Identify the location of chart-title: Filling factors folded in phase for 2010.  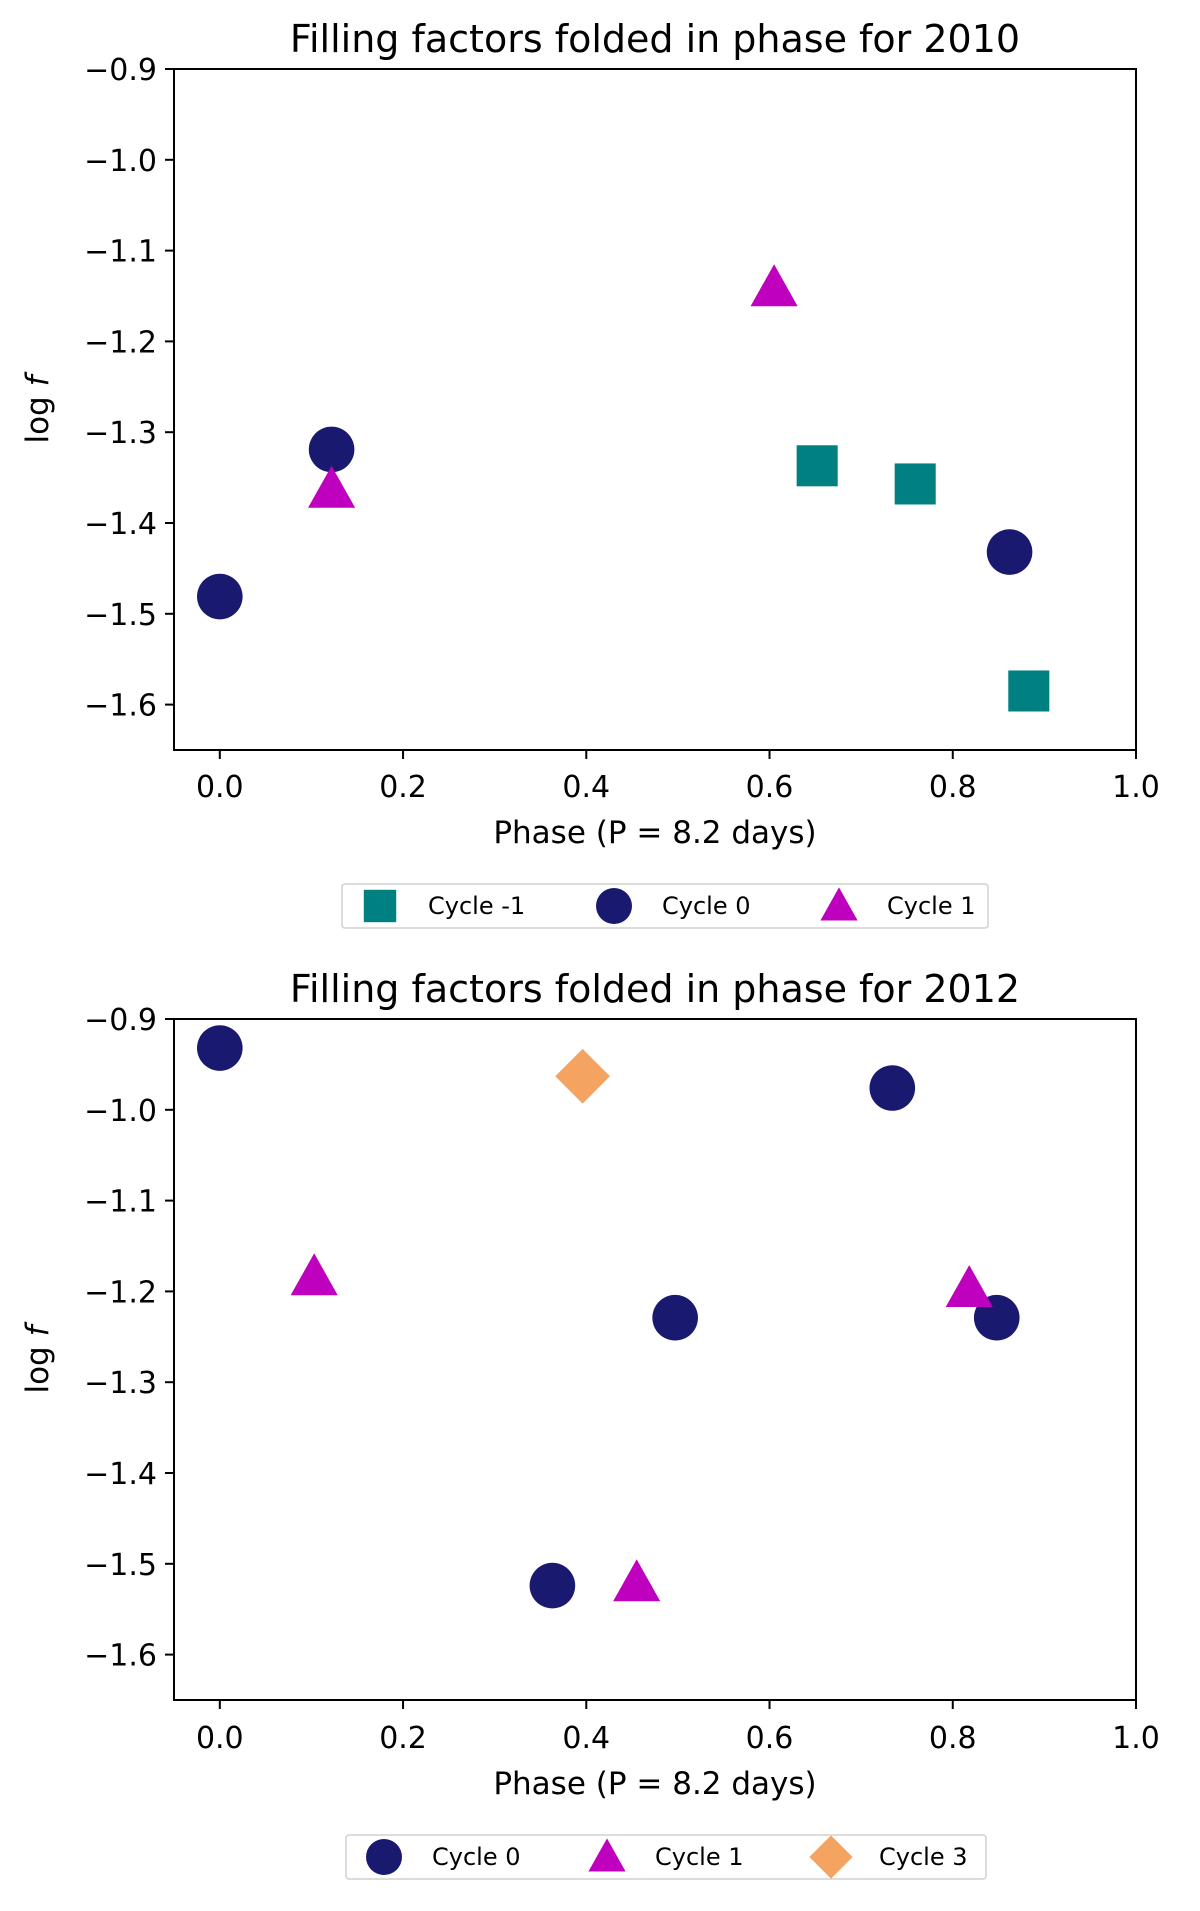
(655, 39).